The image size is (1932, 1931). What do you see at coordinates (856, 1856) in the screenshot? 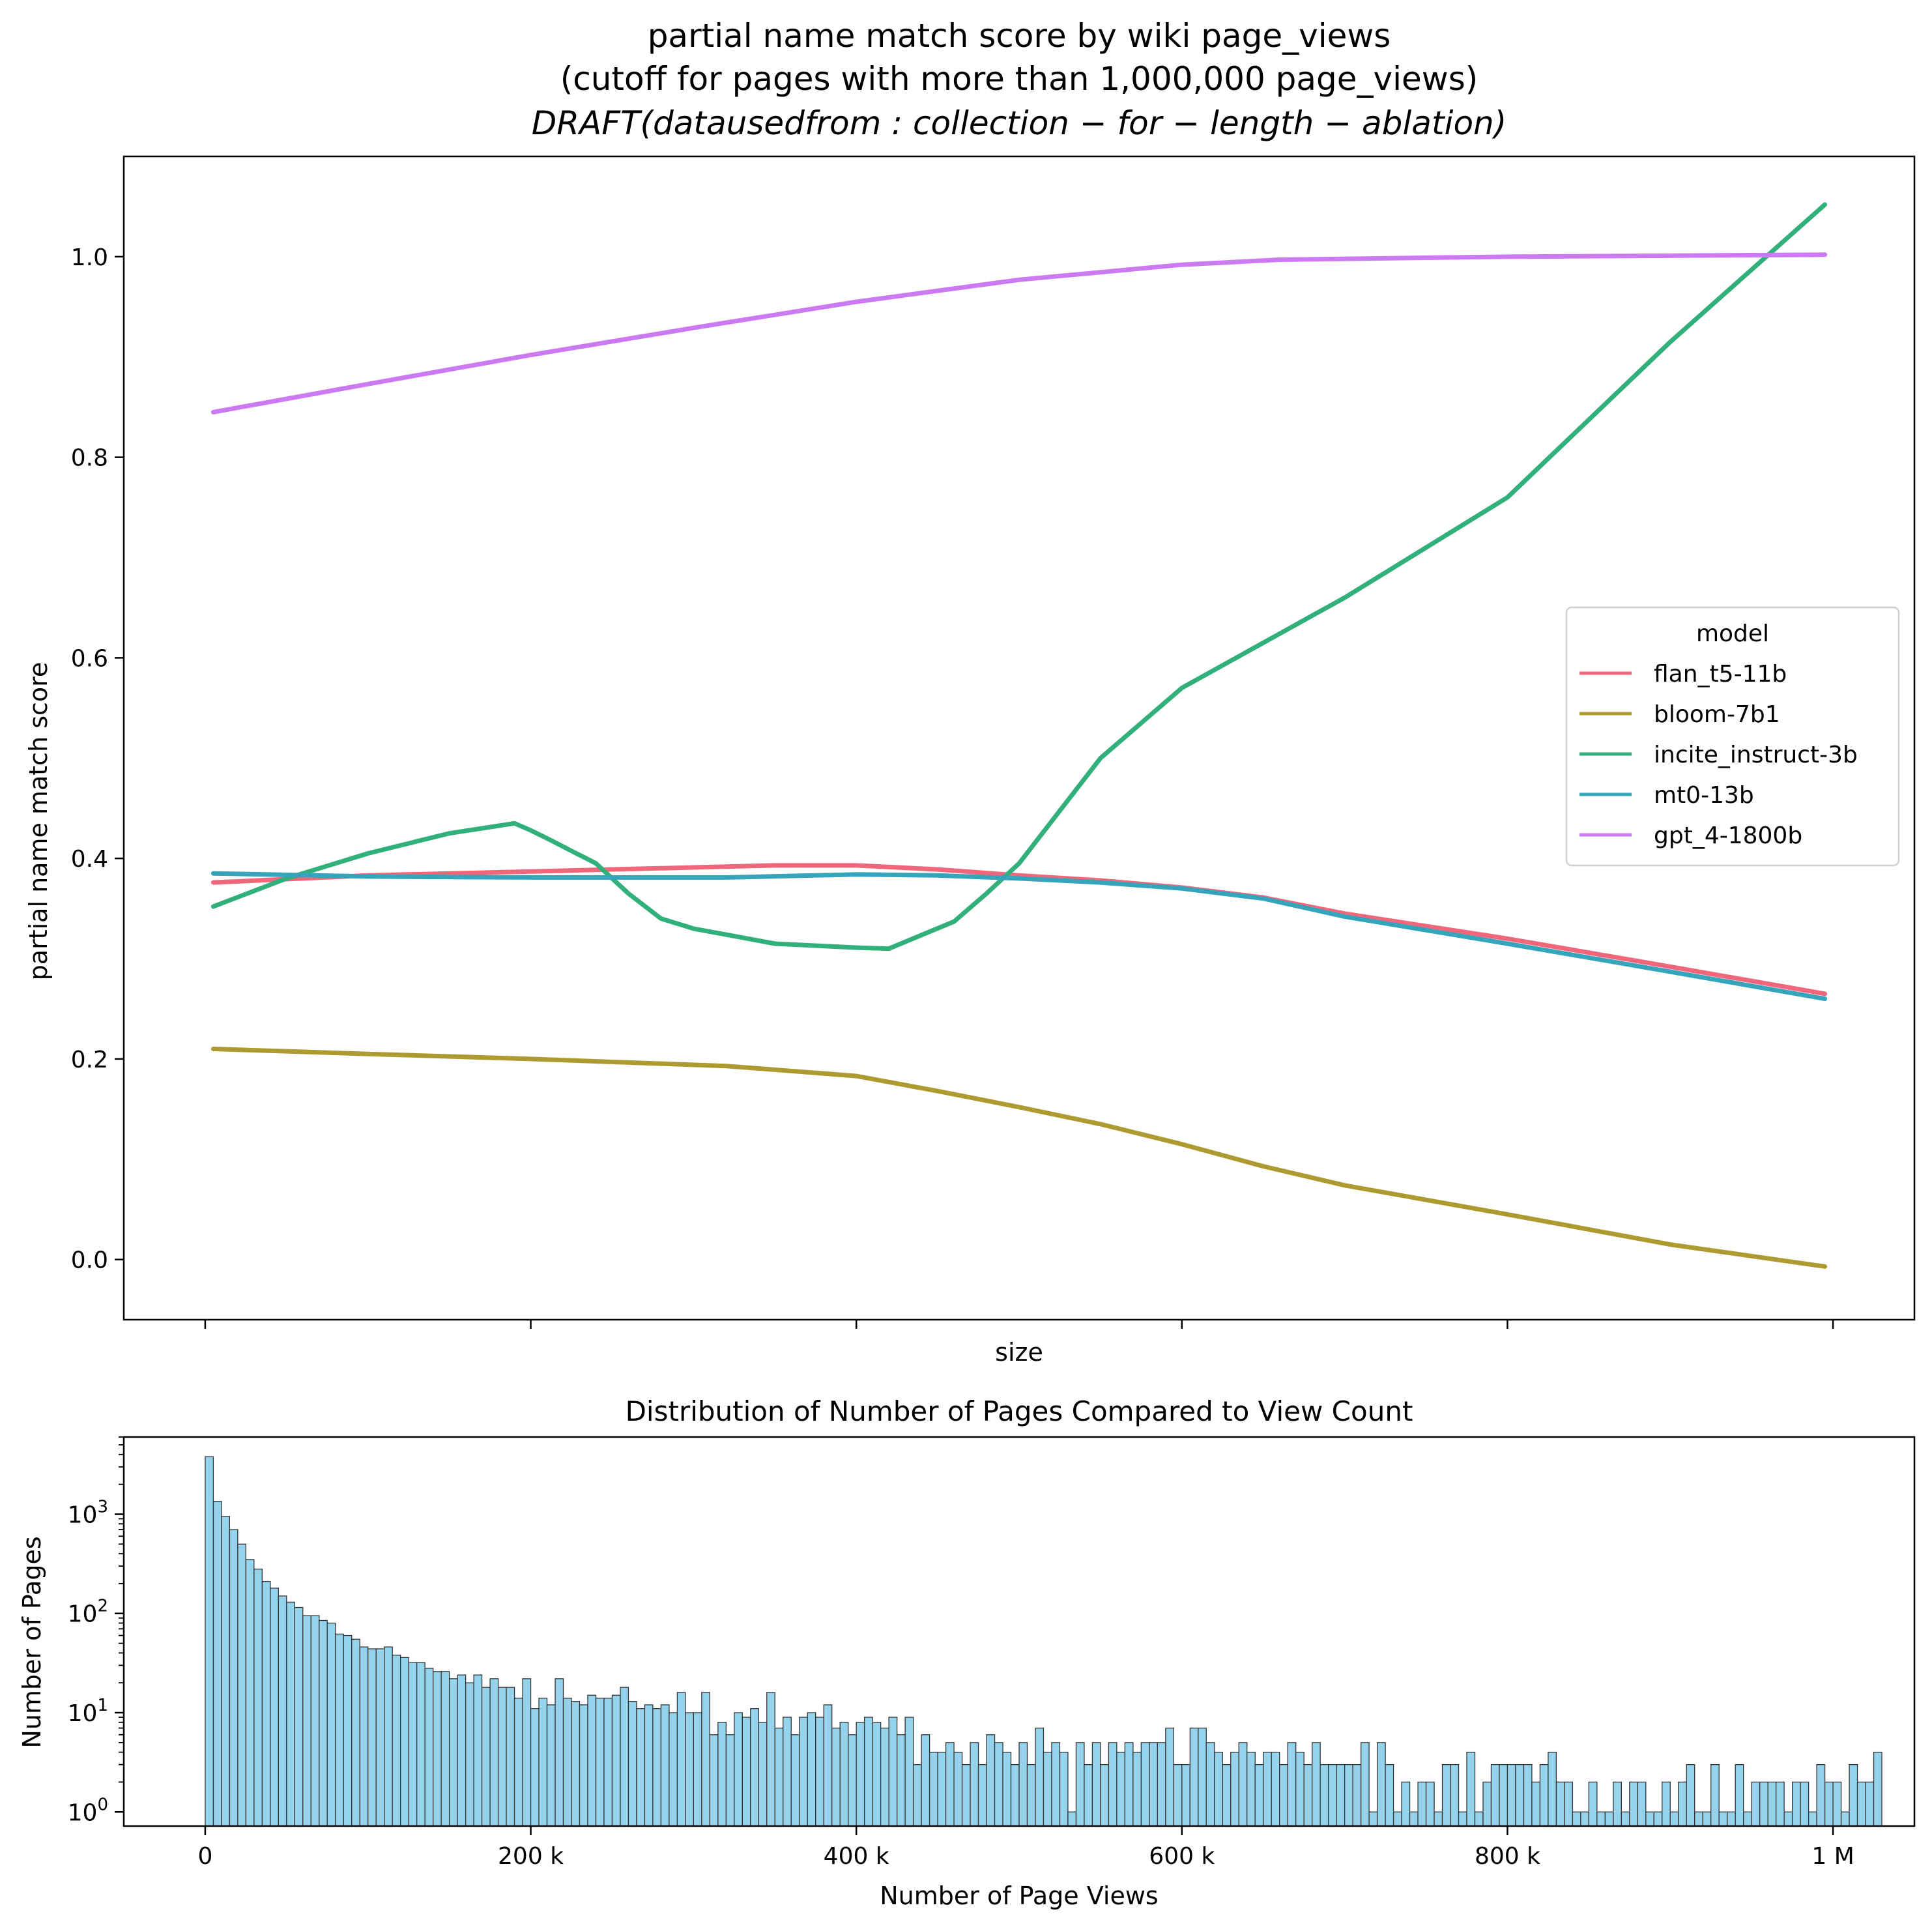
I see `histogram-x-tick-label: 400 k` at bounding box center [856, 1856].